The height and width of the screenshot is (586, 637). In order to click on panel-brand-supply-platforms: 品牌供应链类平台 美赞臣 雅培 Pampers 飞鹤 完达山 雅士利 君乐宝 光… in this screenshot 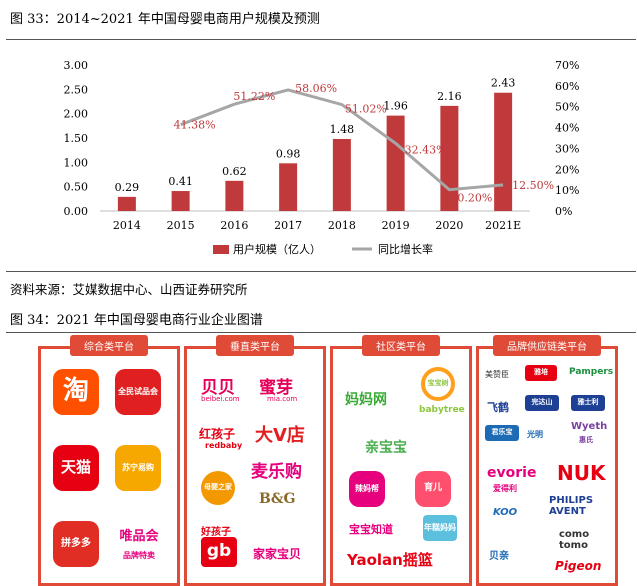, I will do `click(547, 460)`.